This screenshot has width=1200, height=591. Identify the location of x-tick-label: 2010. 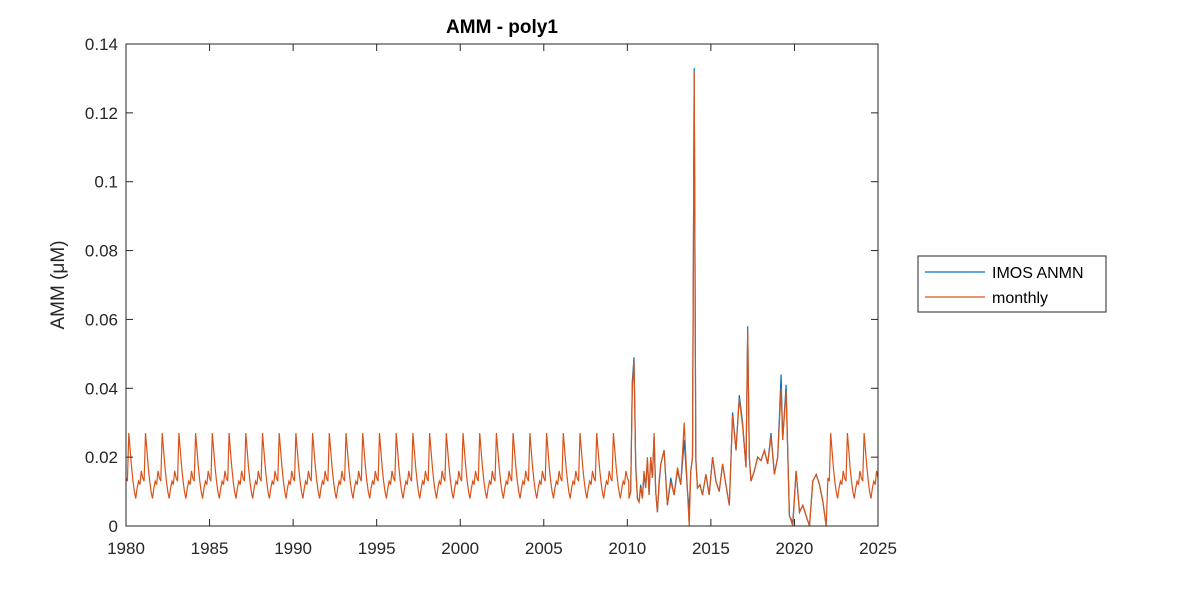
(627, 548).